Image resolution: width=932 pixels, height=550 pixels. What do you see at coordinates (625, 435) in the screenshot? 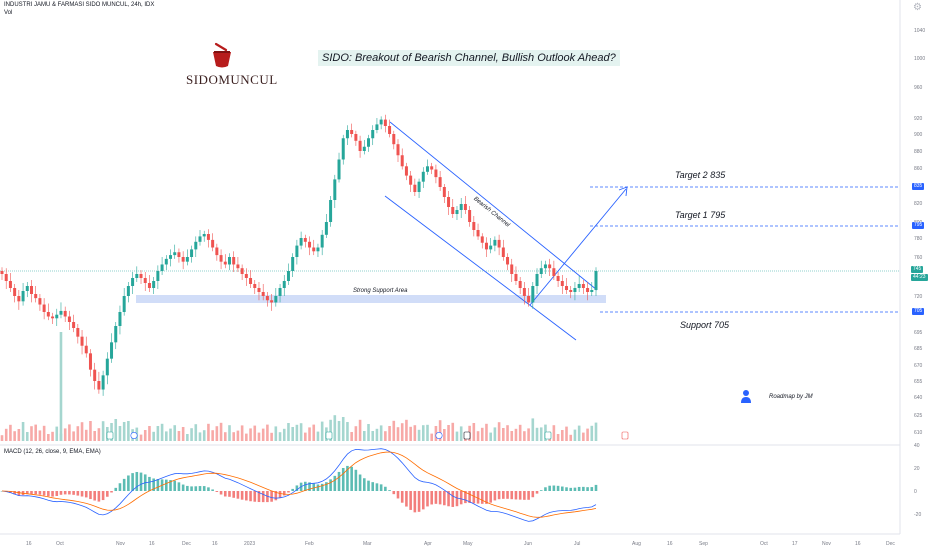
I see `upcoming-earnings-marker` at bounding box center [625, 435].